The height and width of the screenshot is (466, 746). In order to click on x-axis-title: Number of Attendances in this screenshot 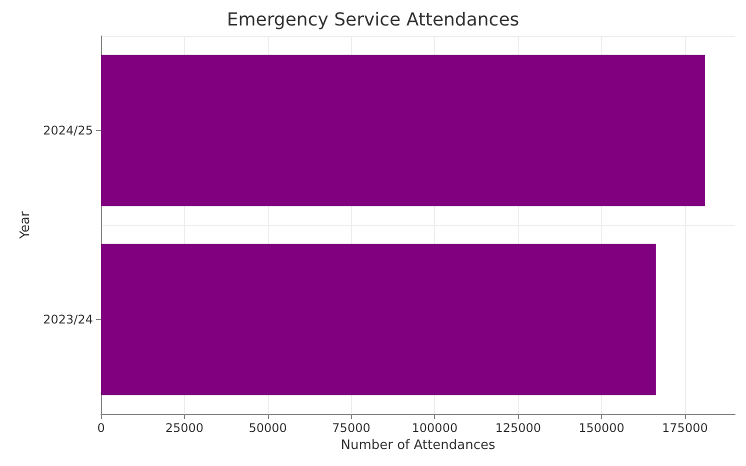, I will do `click(418, 445)`.